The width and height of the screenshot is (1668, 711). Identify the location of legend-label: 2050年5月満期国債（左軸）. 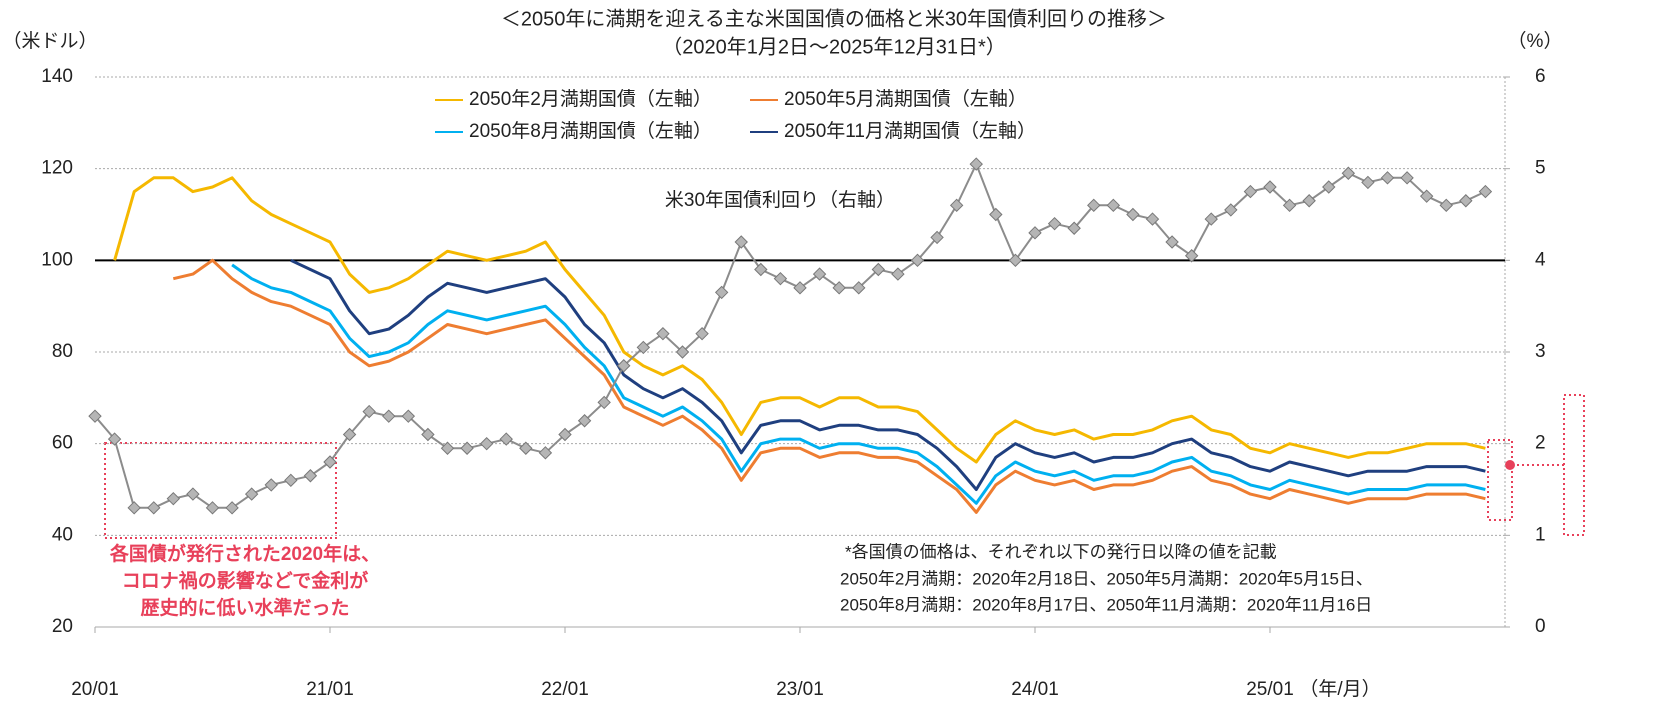
(905, 99).